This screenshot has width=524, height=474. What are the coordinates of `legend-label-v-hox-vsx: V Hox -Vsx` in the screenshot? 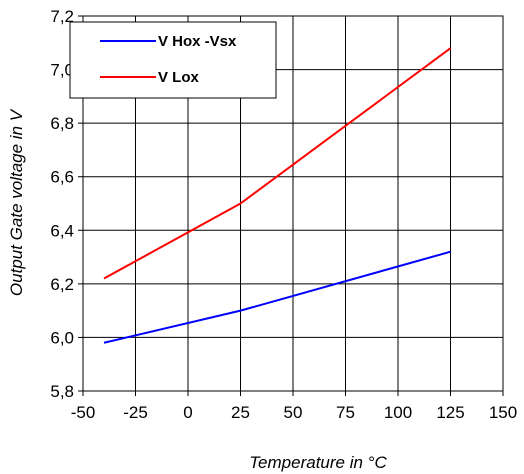 It's located at (197, 41).